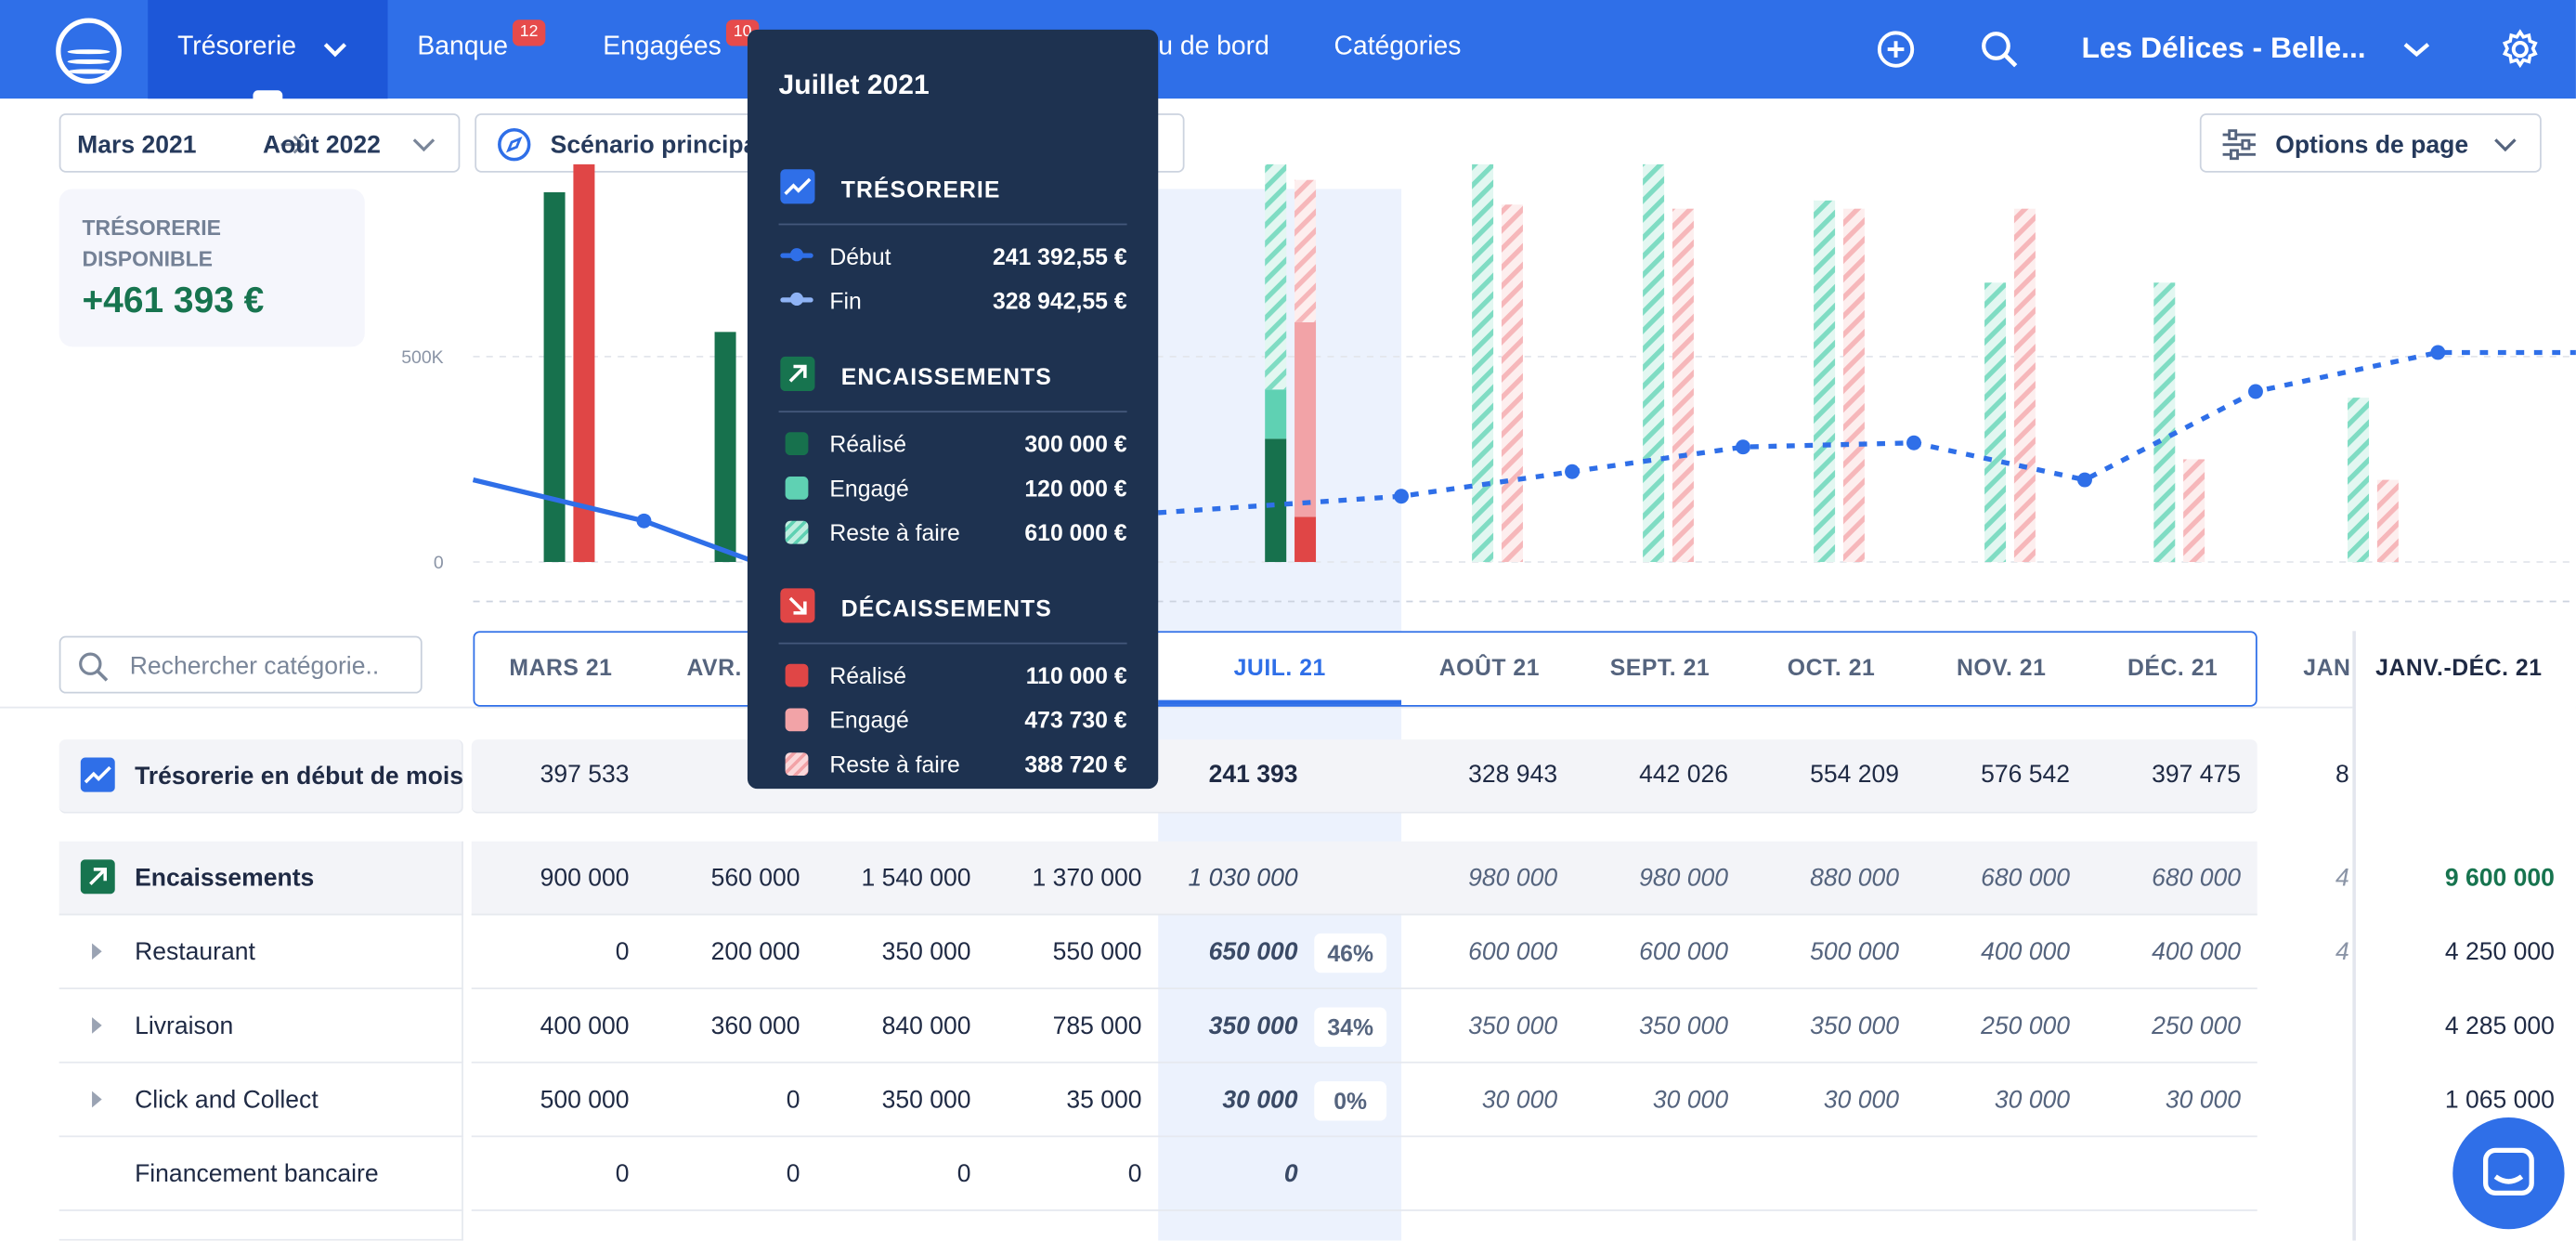 Image resolution: width=2576 pixels, height=1241 pixels. I want to click on table-cell: 200 000, so click(755, 952).